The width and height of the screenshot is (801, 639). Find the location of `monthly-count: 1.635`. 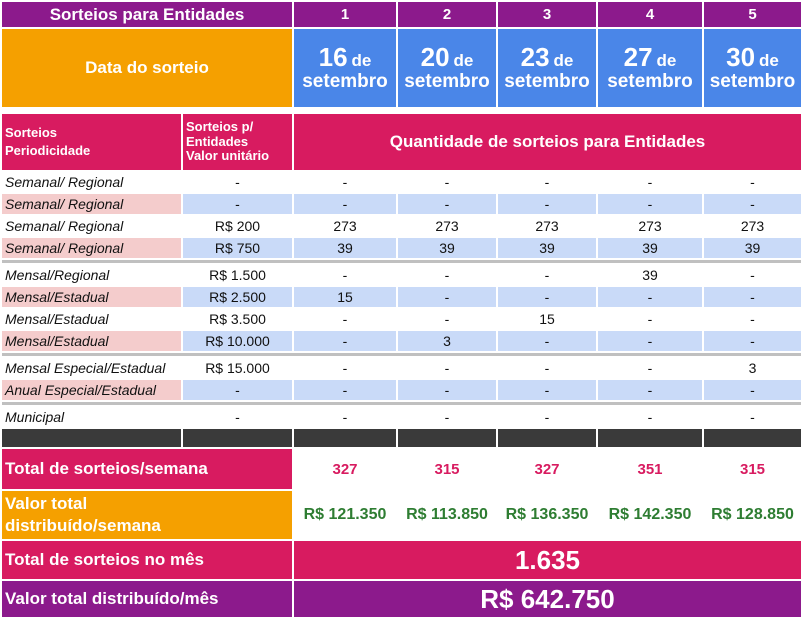

monthly-count: 1.635 is located at coordinates (546, 560).